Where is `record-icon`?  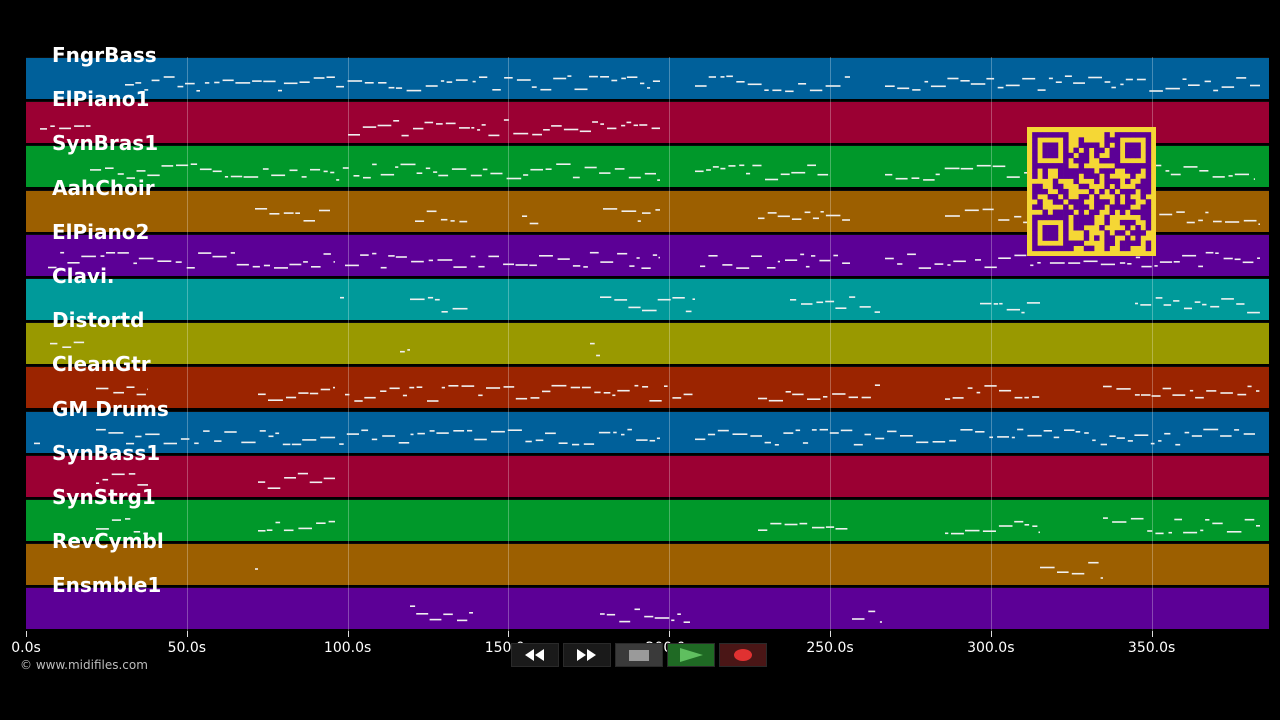 record-icon is located at coordinates (743, 655).